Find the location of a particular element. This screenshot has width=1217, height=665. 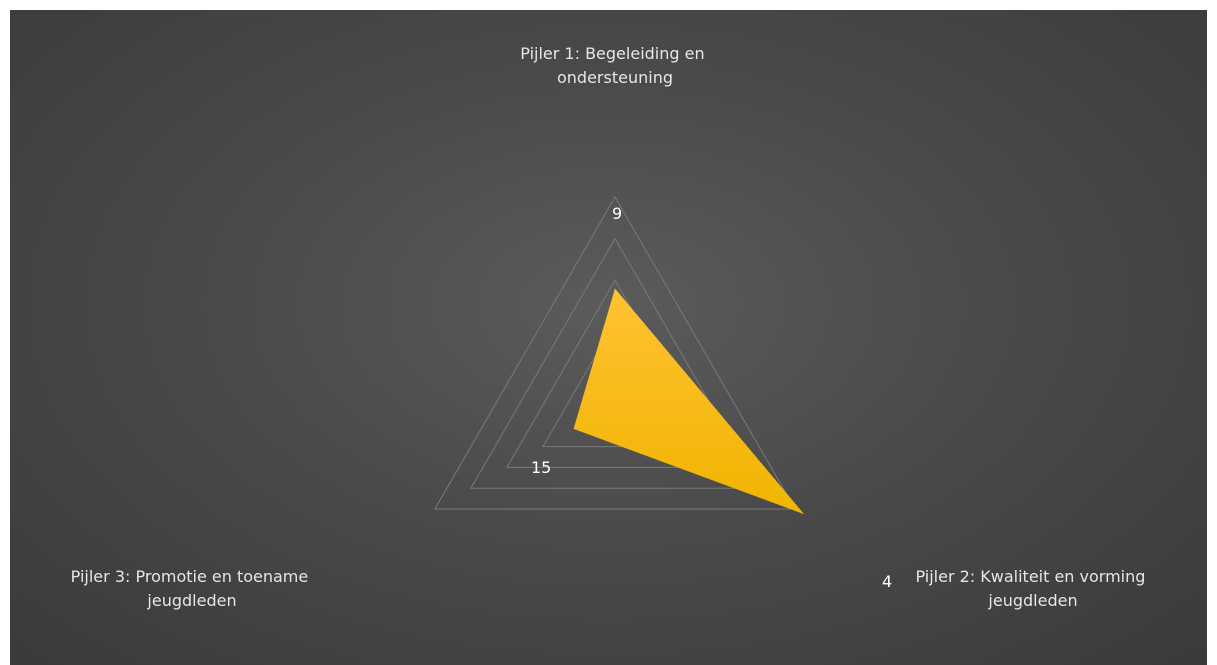

axis-label-pijler-2-line-1: Pijler 2: Kwaliteit en vorming is located at coordinates (1030, 576).